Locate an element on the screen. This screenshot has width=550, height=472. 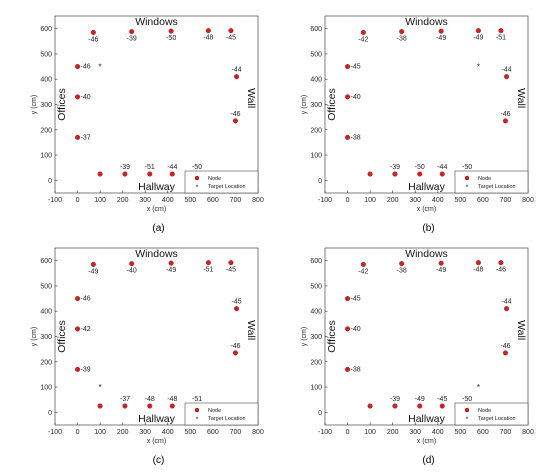
x-tick-label: 100 is located at coordinates (100, 200).